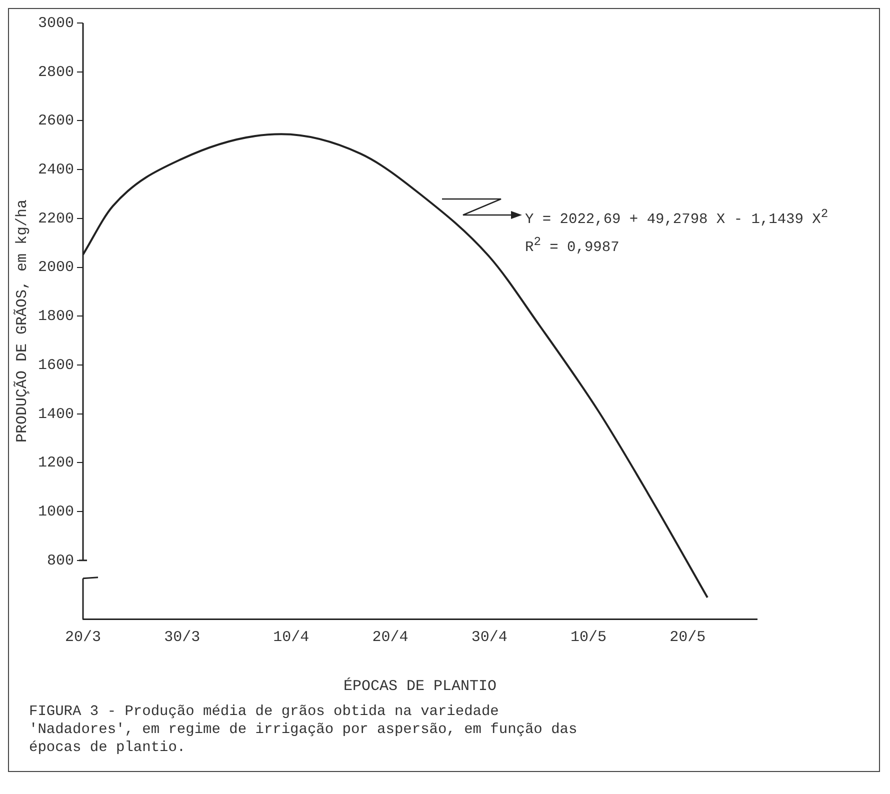  What do you see at coordinates (182, 637) in the screenshot?
I see `x-tick-label: 30/3` at bounding box center [182, 637].